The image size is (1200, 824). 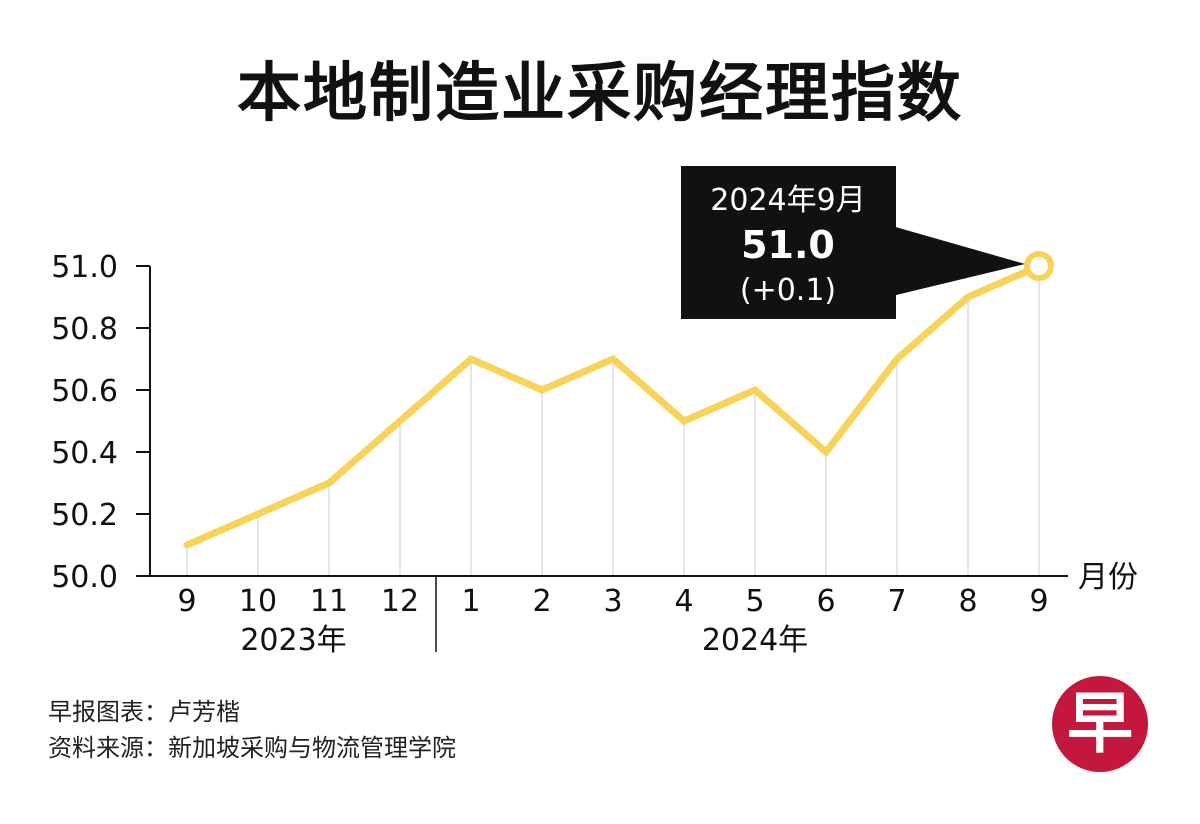 What do you see at coordinates (312, 748) in the screenshot?
I see `source-credit-name: 新加坡采购与物流管理学院` at bounding box center [312, 748].